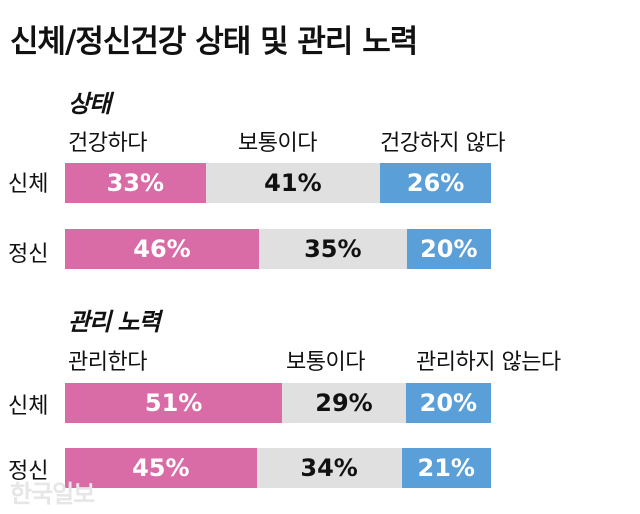 The height and width of the screenshot is (514, 640). What do you see at coordinates (277, 143) in the screenshot?
I see `legend-normal: 보통이다` at bounding box center [277, 143].